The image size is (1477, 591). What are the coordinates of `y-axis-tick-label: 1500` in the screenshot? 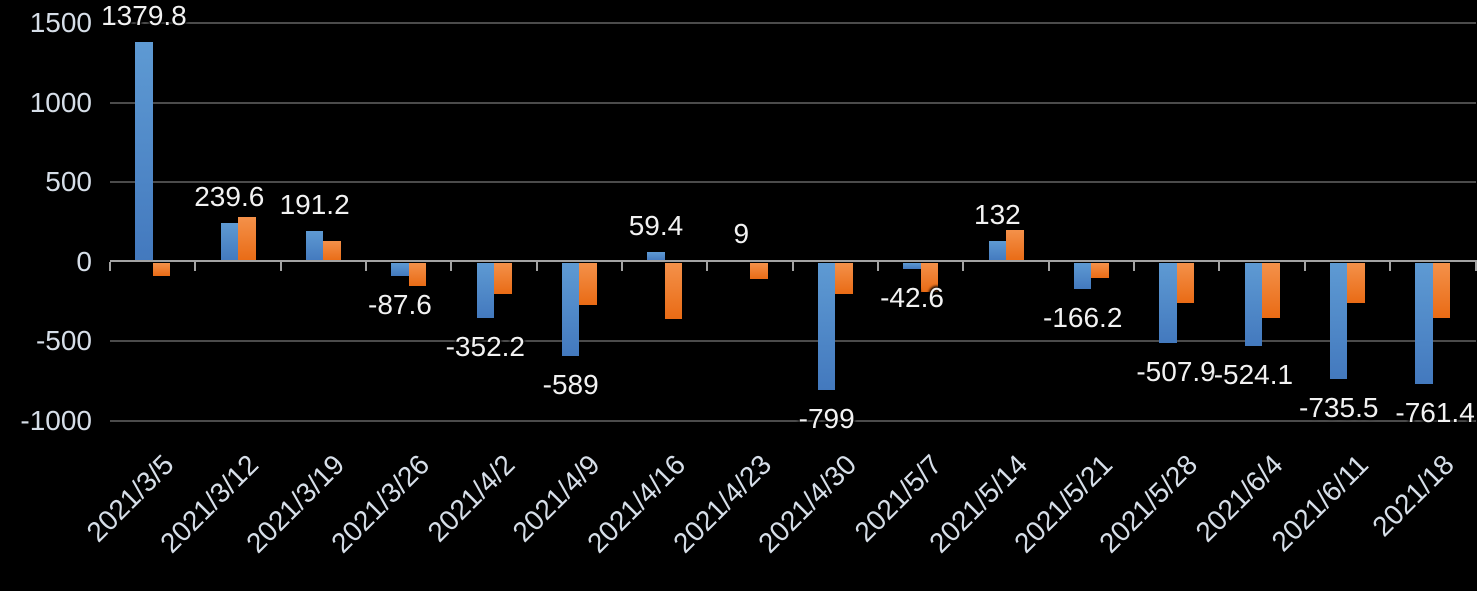 It's located at (60, 22).